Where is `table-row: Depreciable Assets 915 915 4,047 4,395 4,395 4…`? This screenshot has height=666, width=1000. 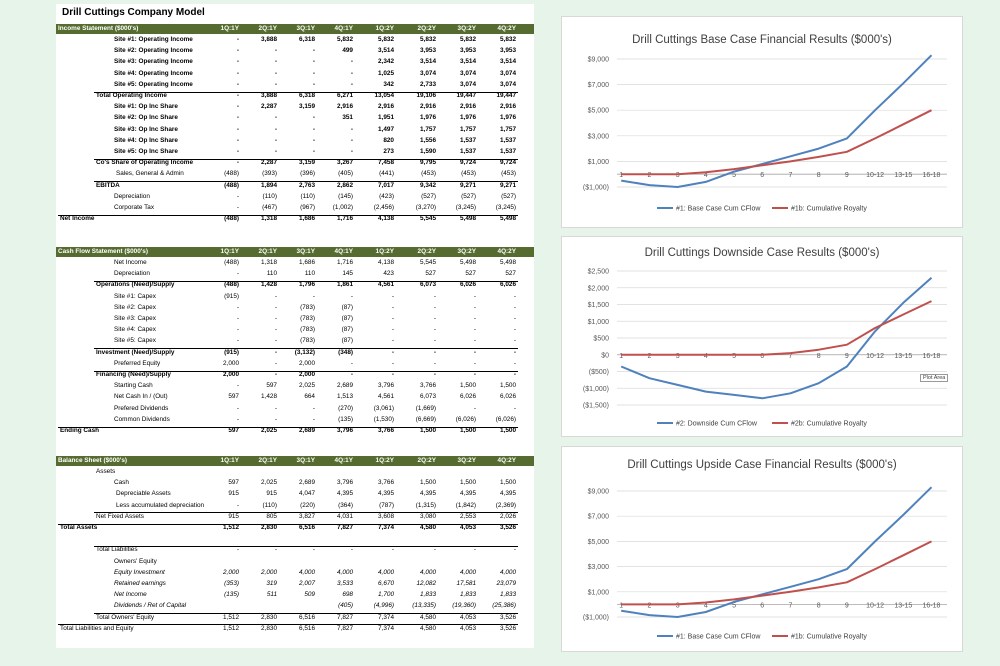
table-row: Depreciable Assets 915 915 4,047 4,395 4,395 4… is located at coordinates (295, 495).